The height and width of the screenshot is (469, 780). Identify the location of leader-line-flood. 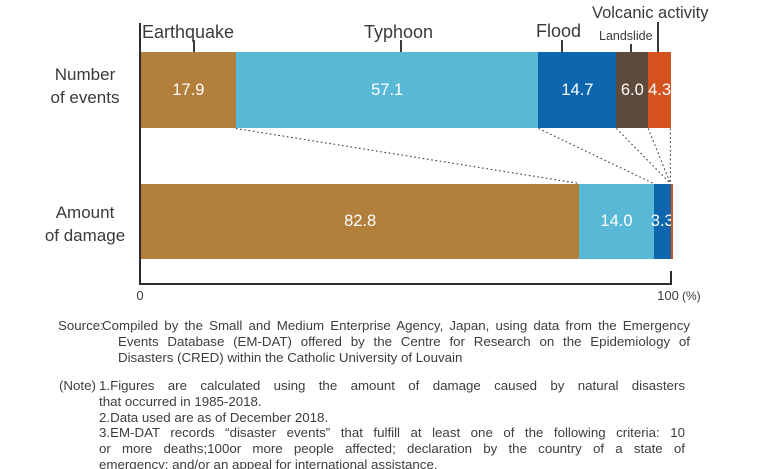
(562, 46).